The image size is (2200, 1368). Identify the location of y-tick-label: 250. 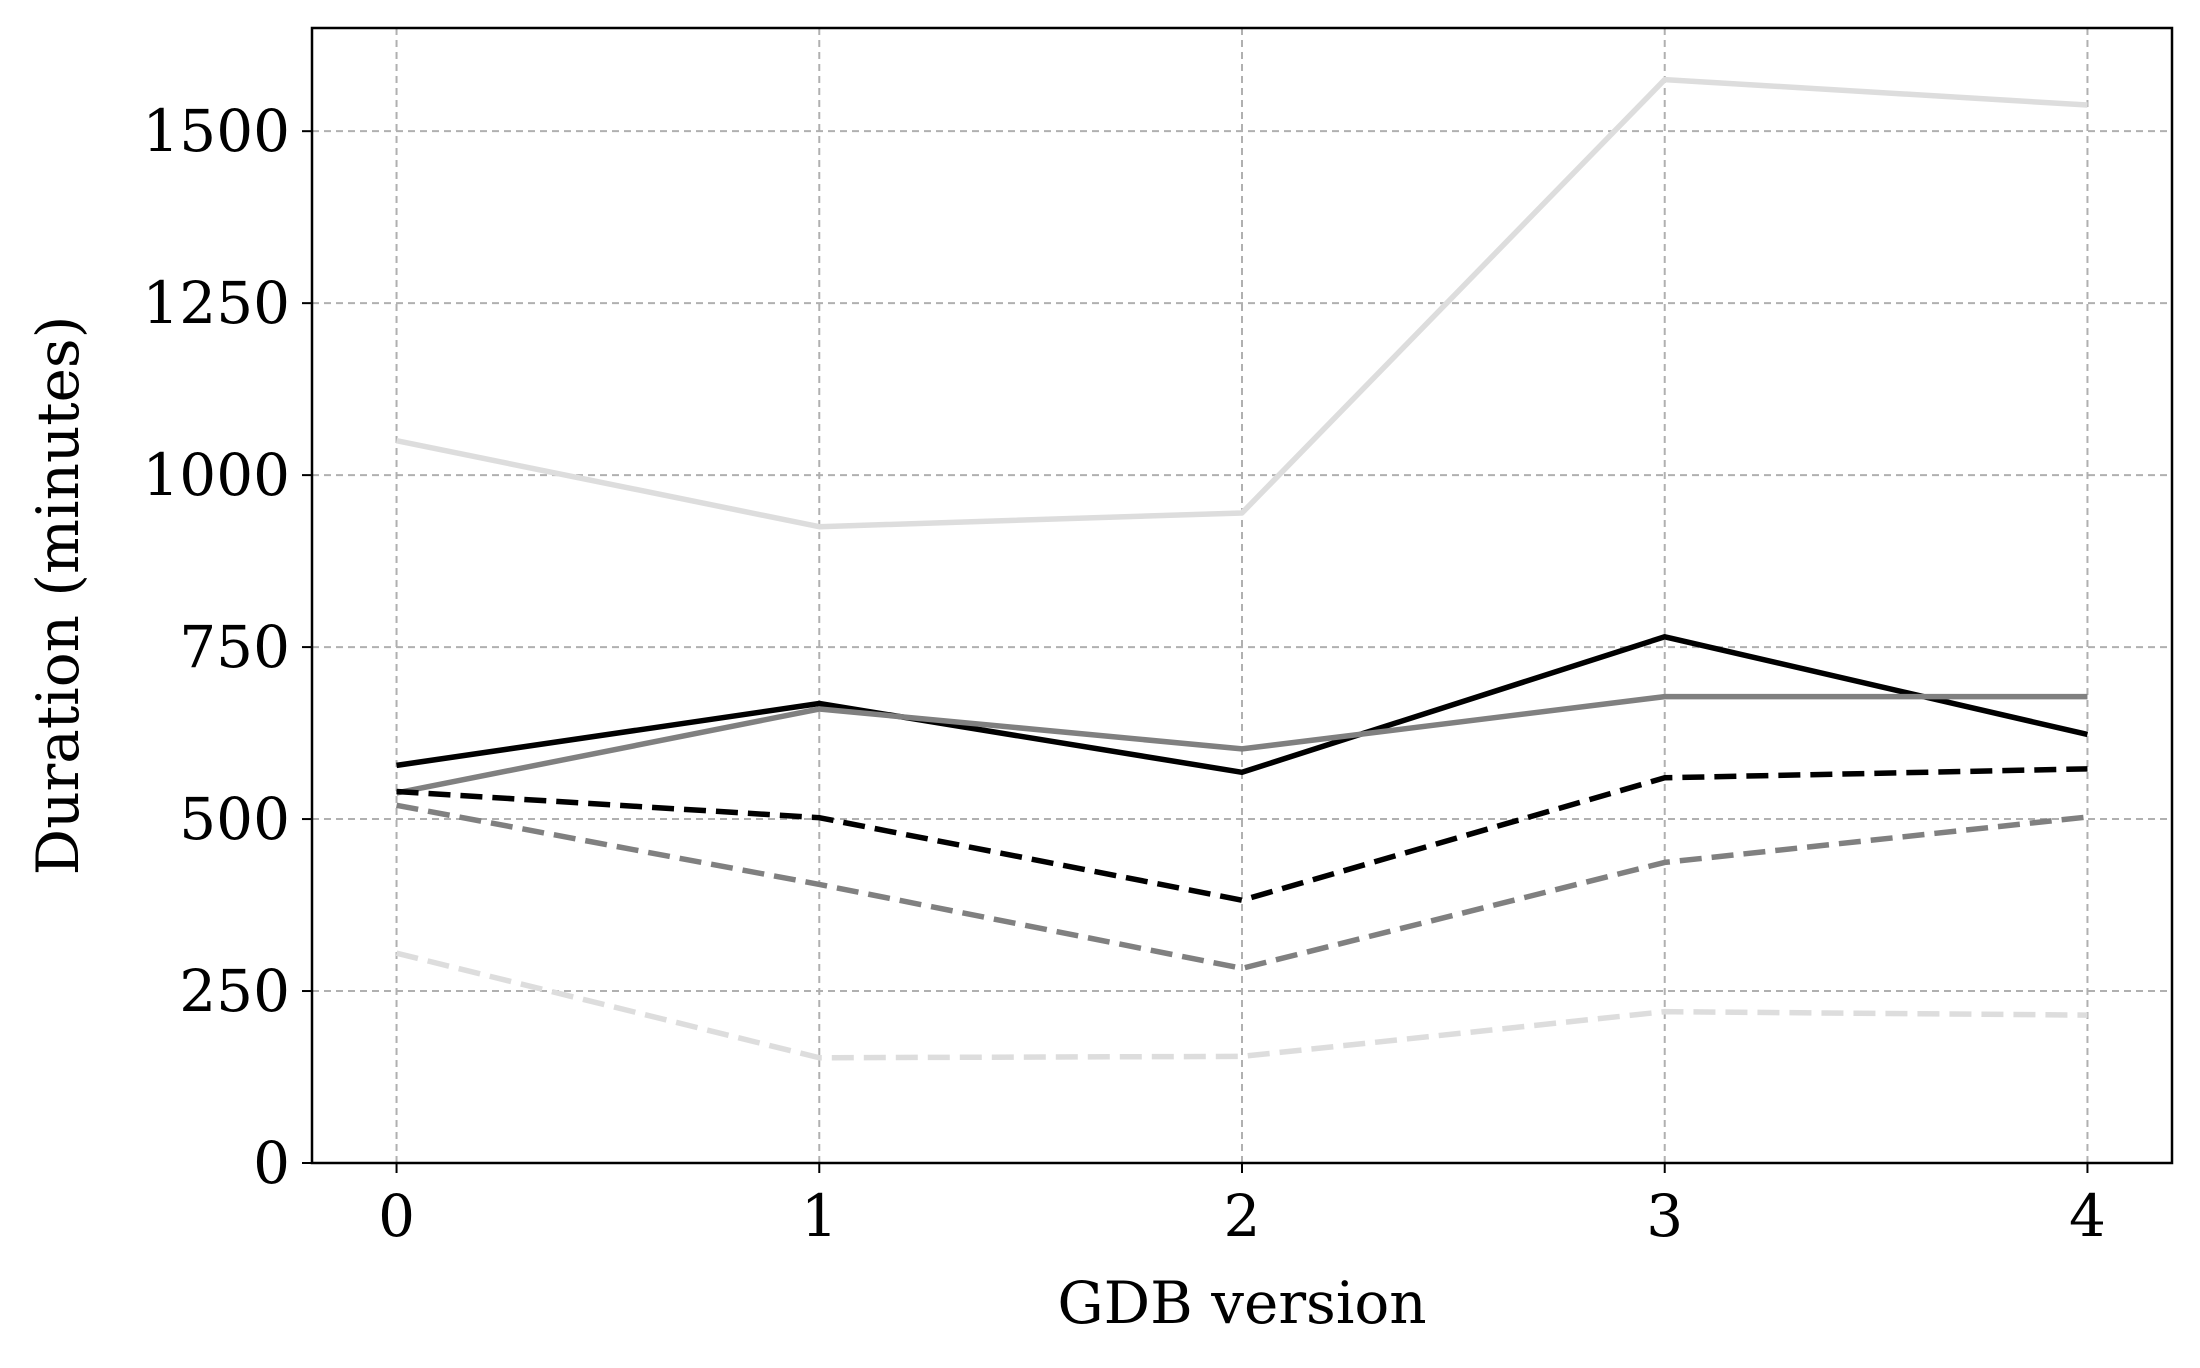
(234, 991).